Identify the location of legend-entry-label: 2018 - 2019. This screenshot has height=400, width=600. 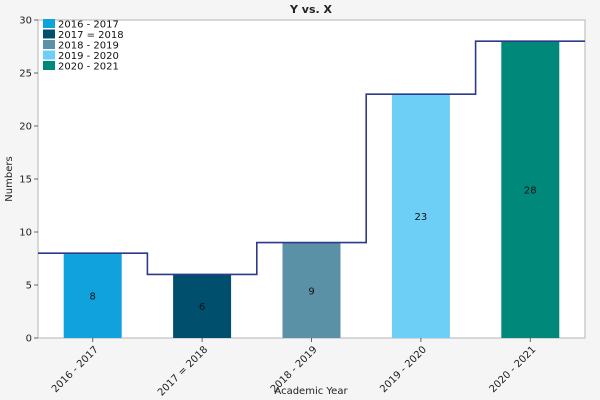
(88, 46).